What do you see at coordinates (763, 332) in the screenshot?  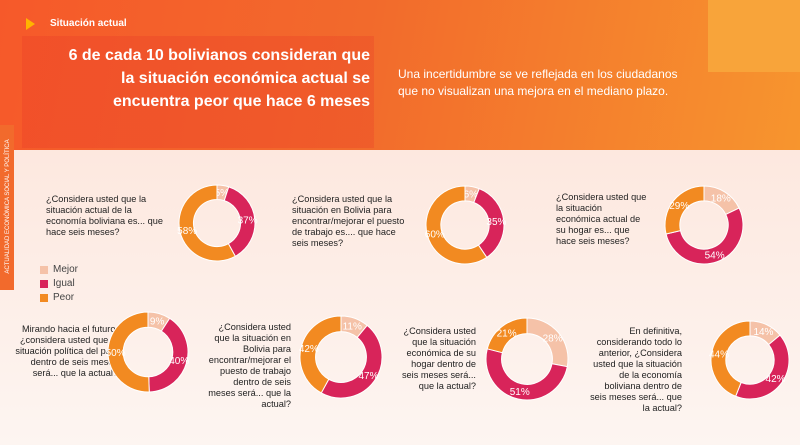 I see `data-label: 14%` at bounding box center [763, 332].